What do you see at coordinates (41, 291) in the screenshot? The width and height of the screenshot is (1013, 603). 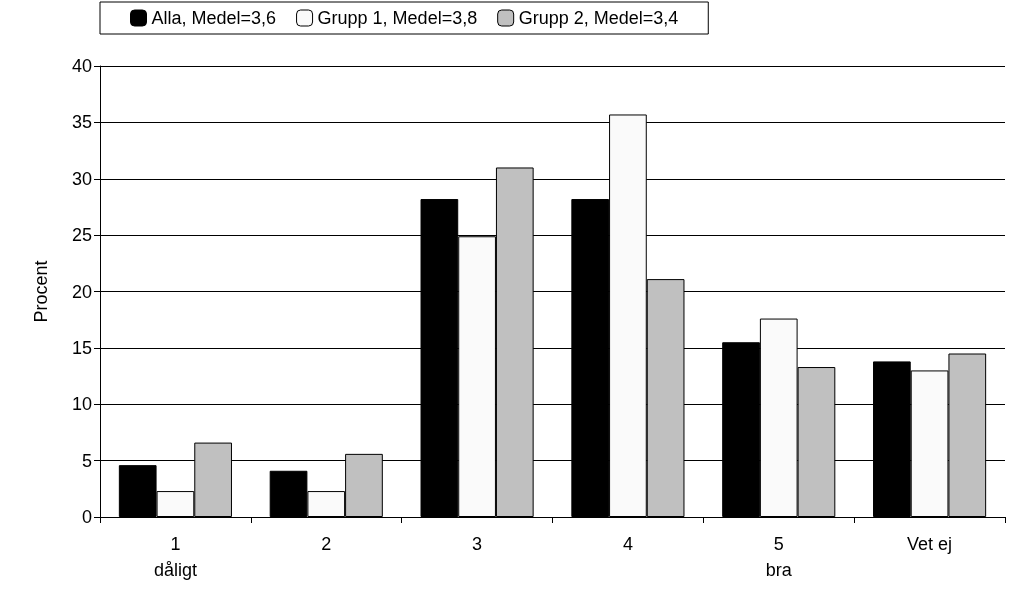 I see `y-axis-title: Procent` at bounding box center [41, 291].